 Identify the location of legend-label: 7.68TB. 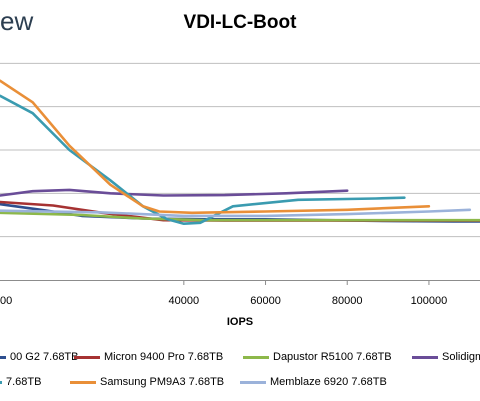
(24, 382).